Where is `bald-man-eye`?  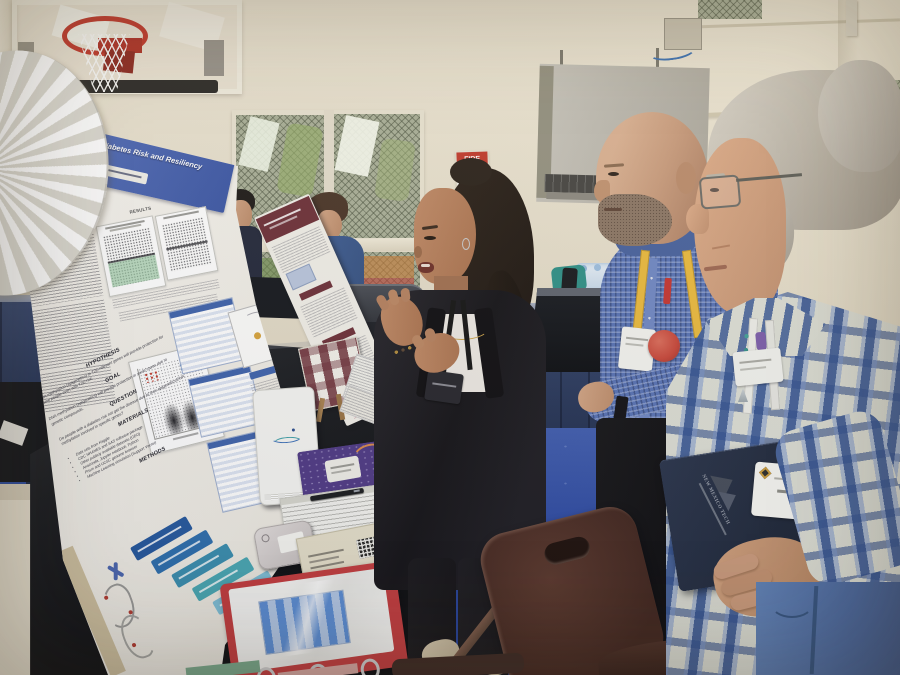 bald-man-eye is located at coordinates (613, 174).